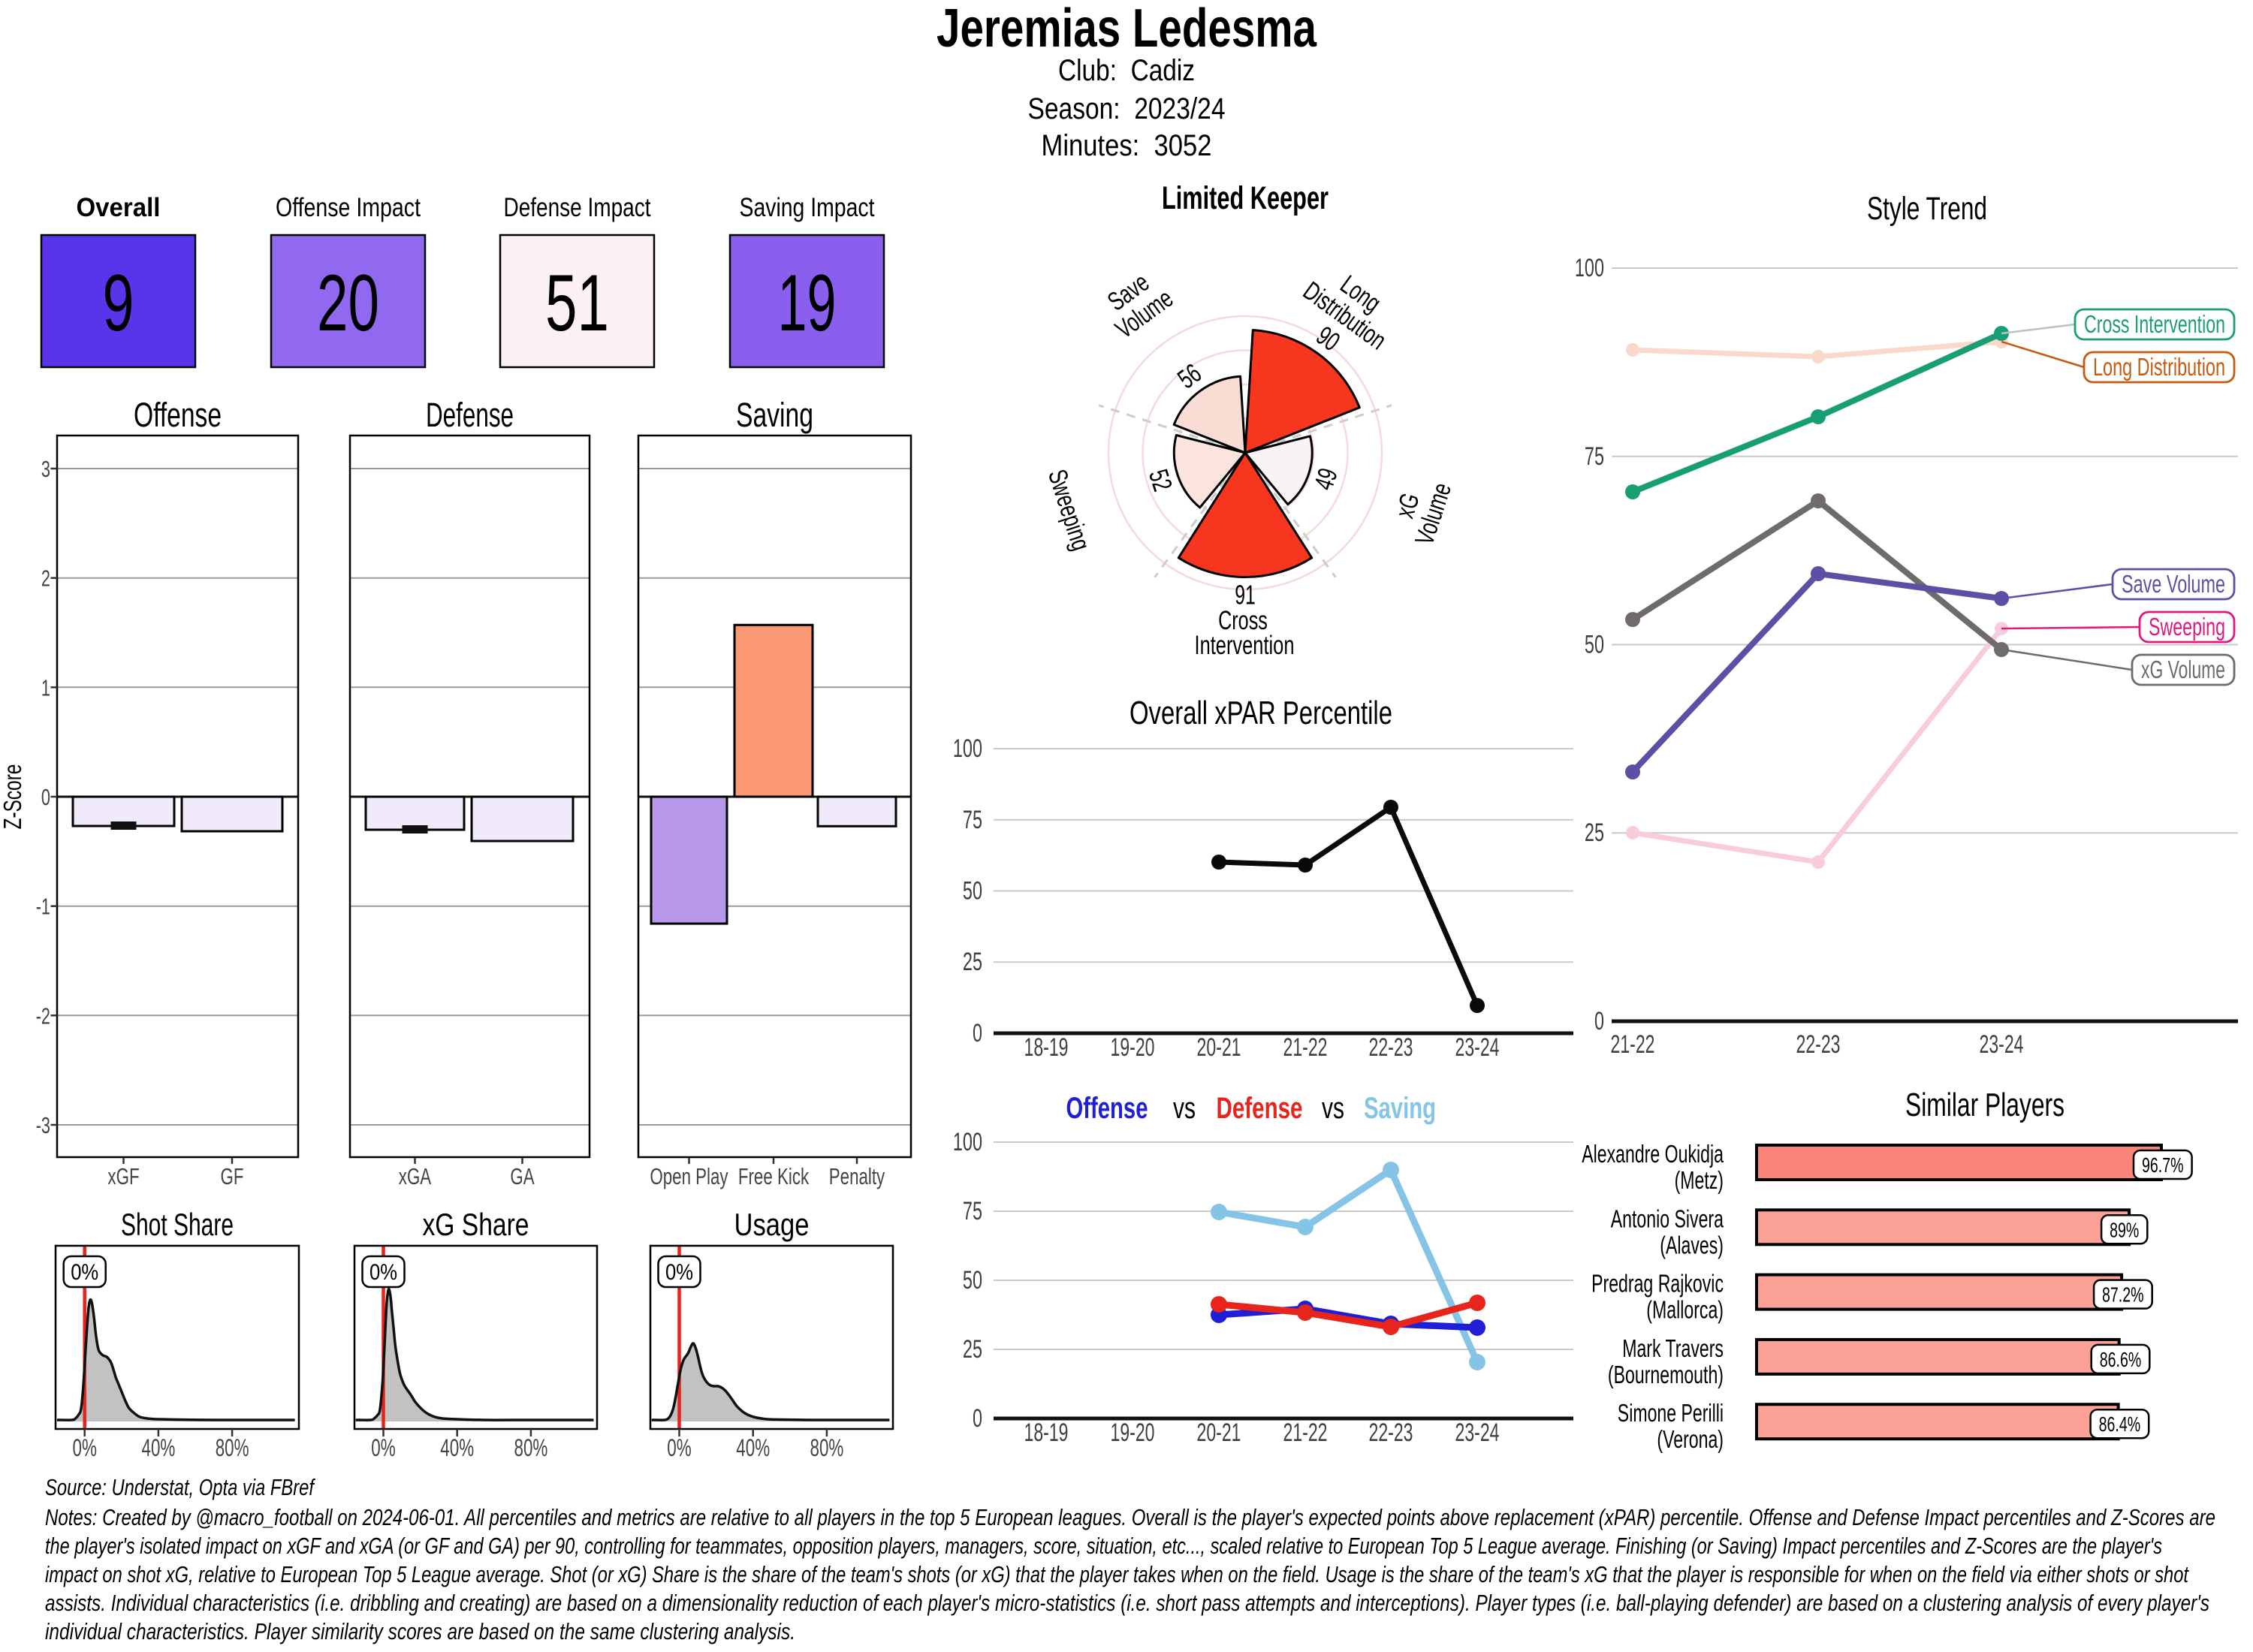 This screenshot has width=2253, height=1652. Describe the element at coordinates (348, 303) in the screenshot. I see `svg-text: 20` at that location.